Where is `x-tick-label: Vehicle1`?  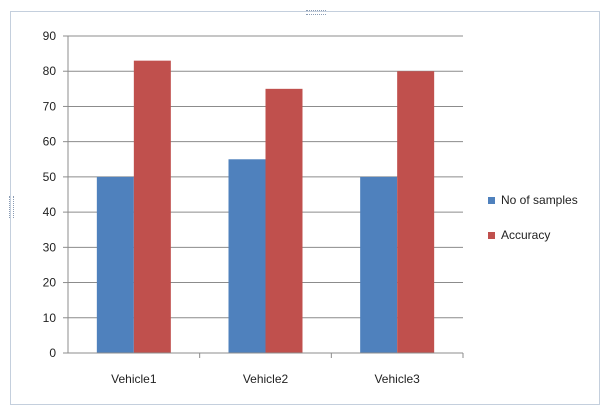
x-tick-label: Vehicle1 is located at coordinates (134, 379).